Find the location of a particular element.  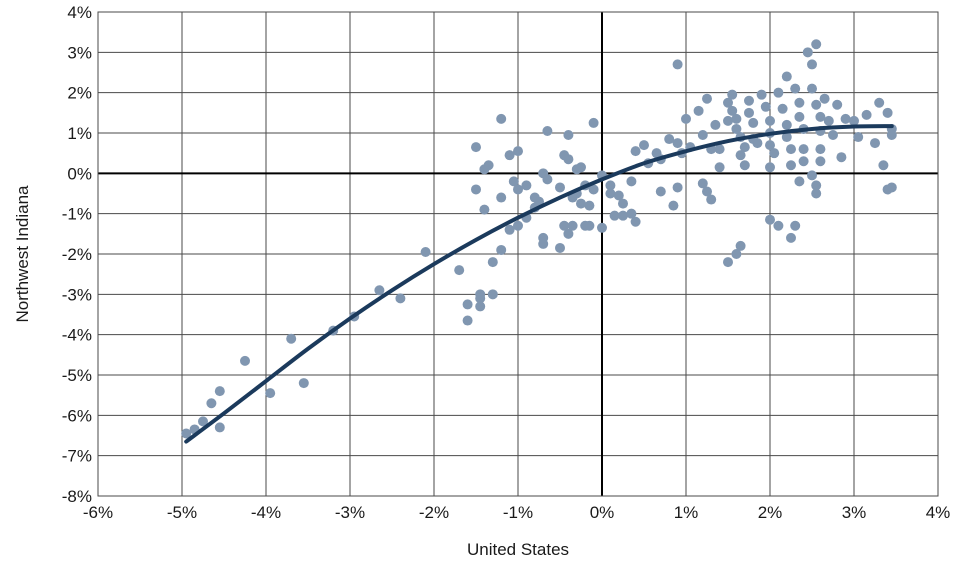

x-tick-label: 3% is located at coordinates (854, 512).